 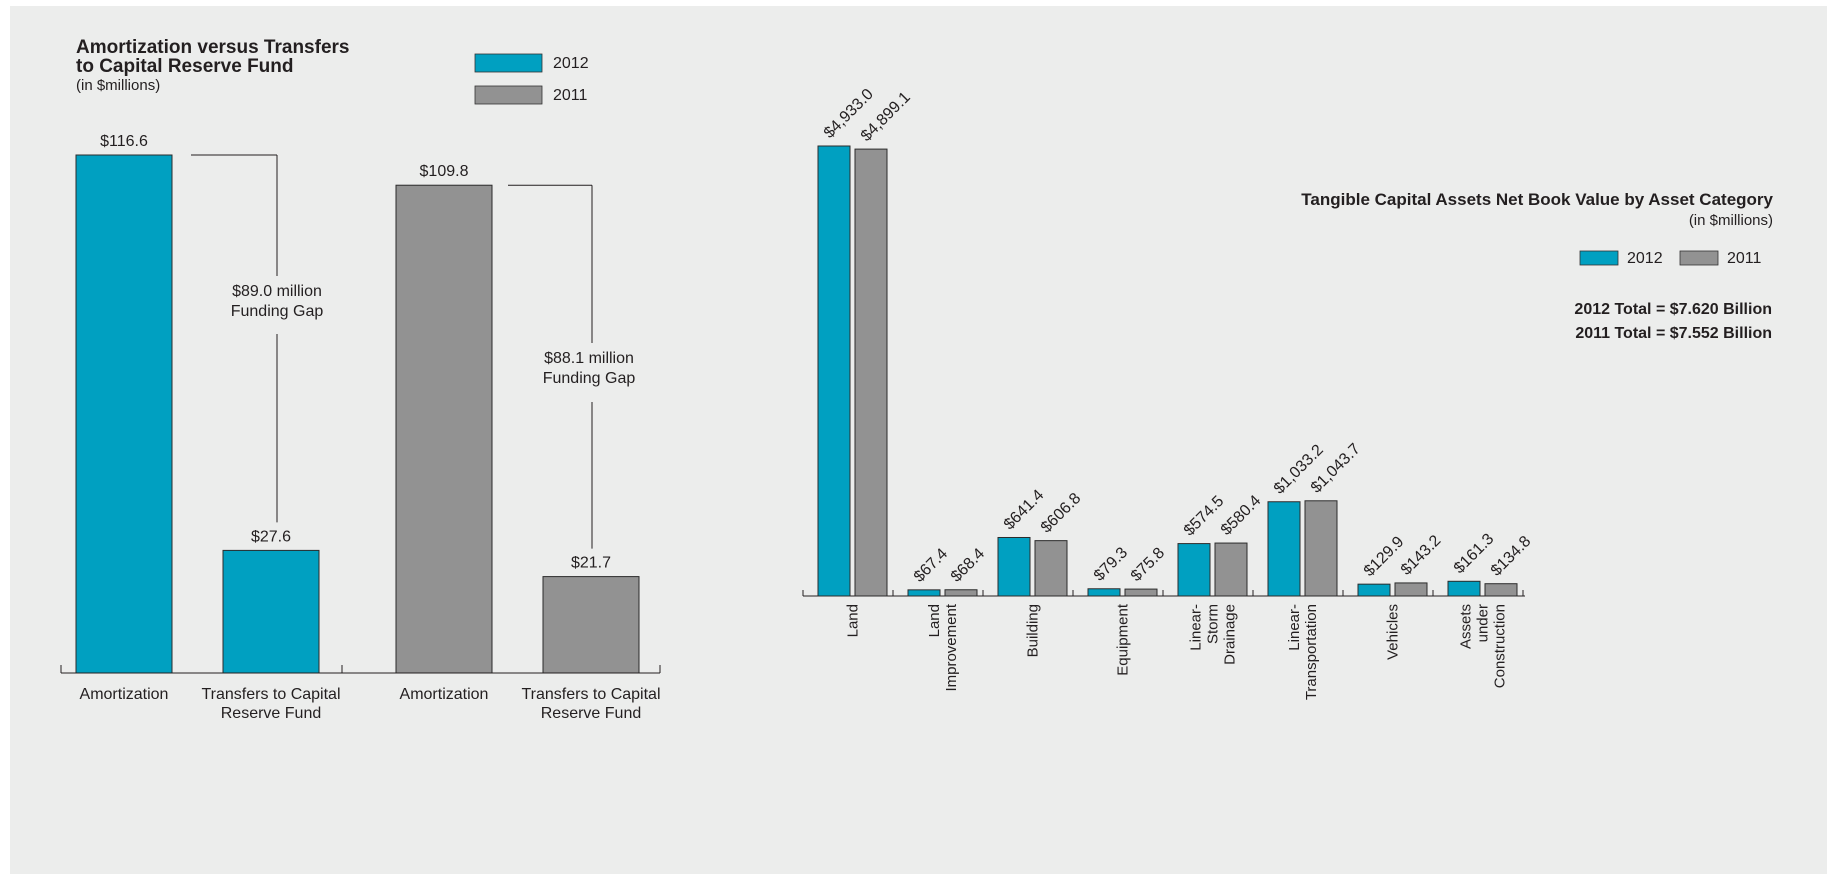 What do you see at coordinates (1141, 592) in the screenshot?
I see `bar-2011-equipment` at bounding box center [1141, 592].